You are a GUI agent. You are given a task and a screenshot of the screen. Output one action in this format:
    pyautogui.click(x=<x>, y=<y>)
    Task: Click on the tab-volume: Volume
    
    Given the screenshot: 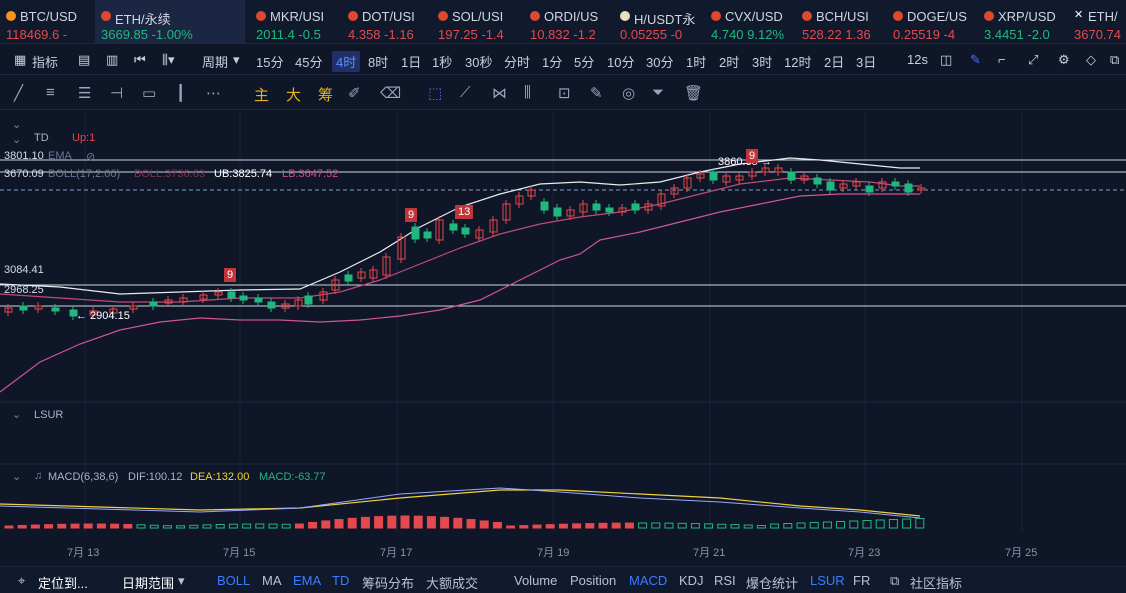 What is the action you would take?
    pyautogui.click(x=536, y=580)
    